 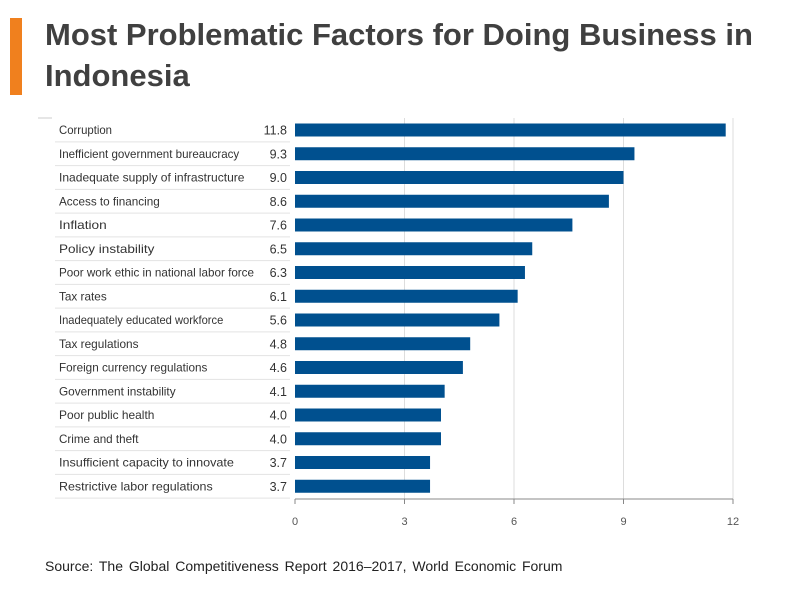 I want to click on value-label: 4.6, so click(x=278, y=368).